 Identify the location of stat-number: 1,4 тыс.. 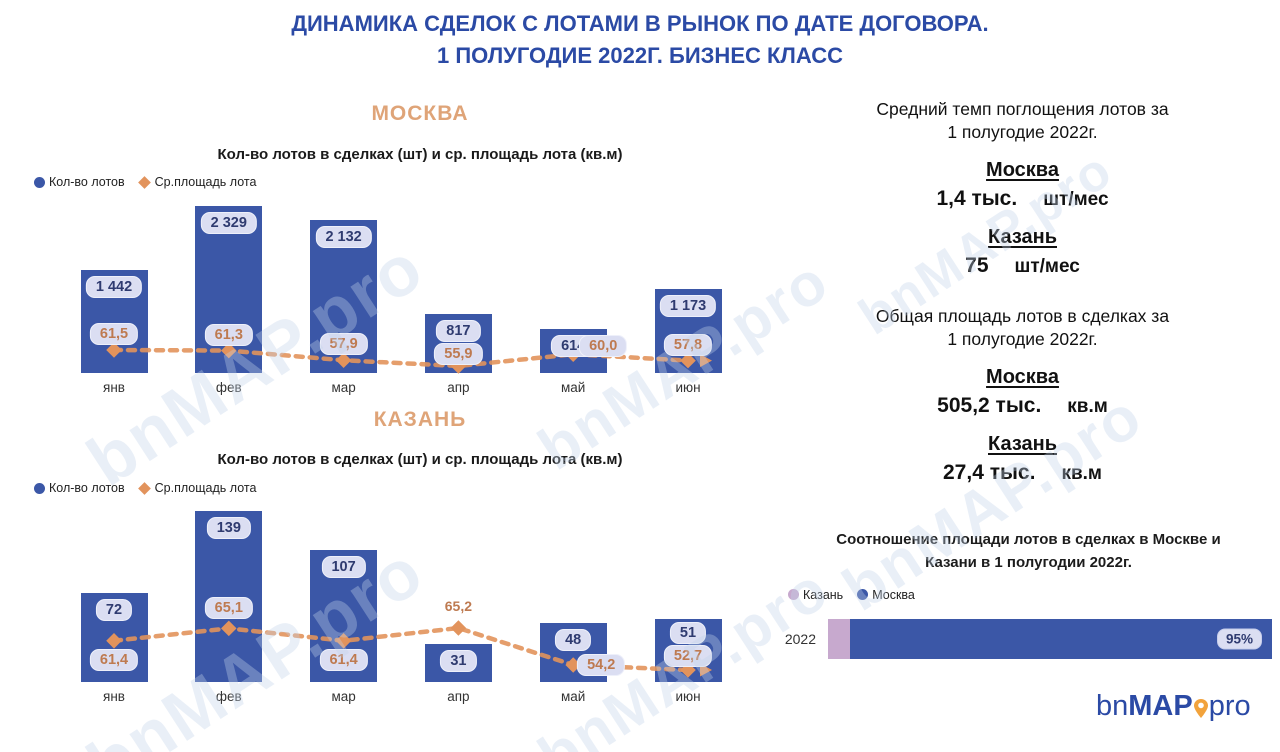
(977, 199).